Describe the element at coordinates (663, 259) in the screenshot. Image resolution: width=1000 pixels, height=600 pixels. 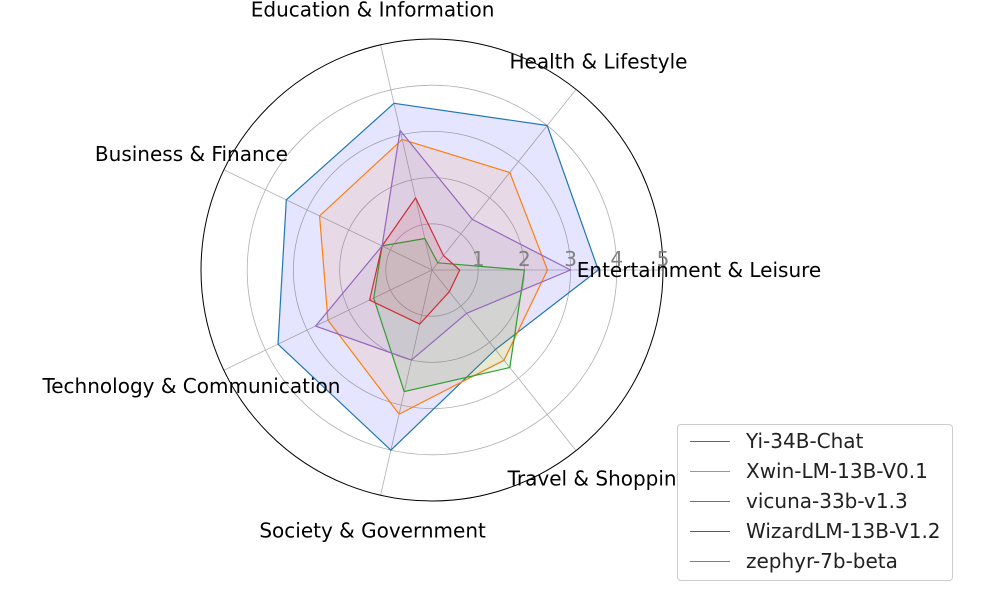
I see `radial-tick-label: 5` at that location.